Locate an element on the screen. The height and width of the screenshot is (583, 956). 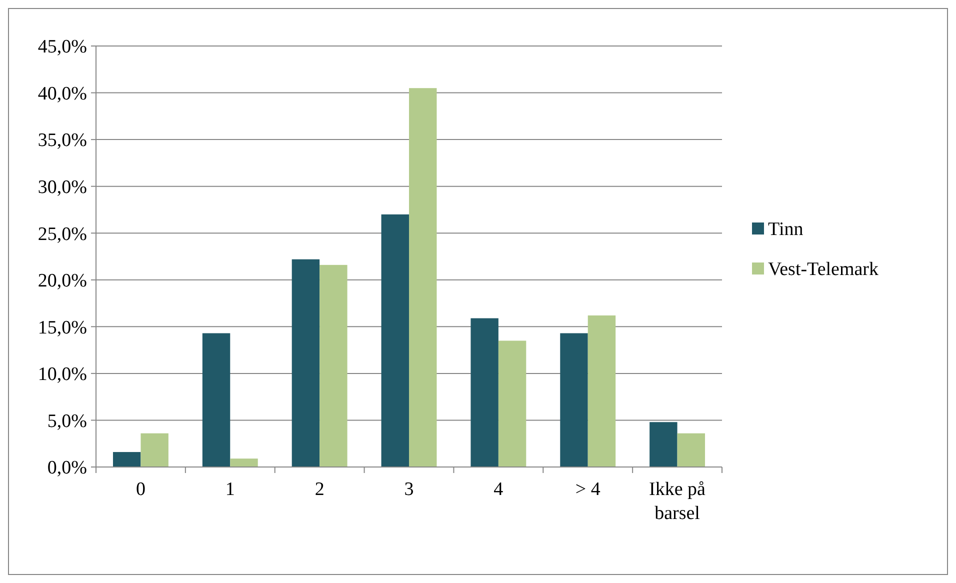
y-tick-label: 20,0% is located at coordinates (63, 281).